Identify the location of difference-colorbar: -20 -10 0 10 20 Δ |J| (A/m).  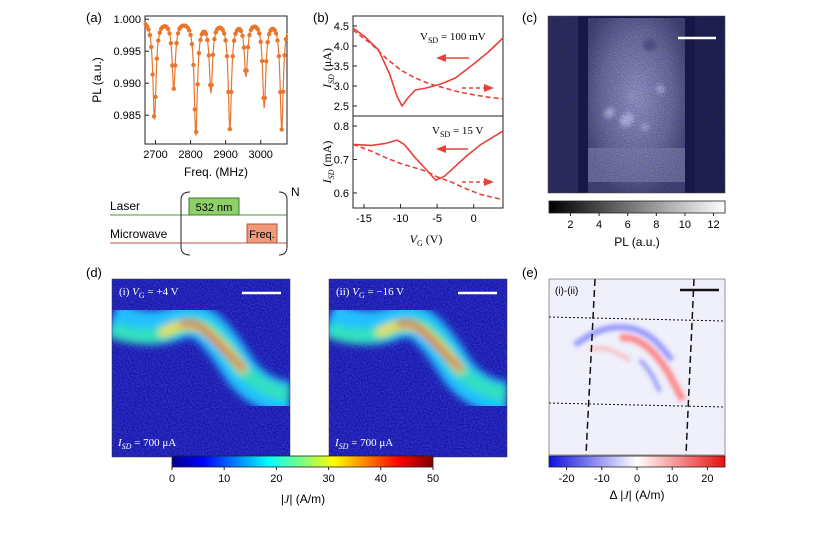
(637, 478).